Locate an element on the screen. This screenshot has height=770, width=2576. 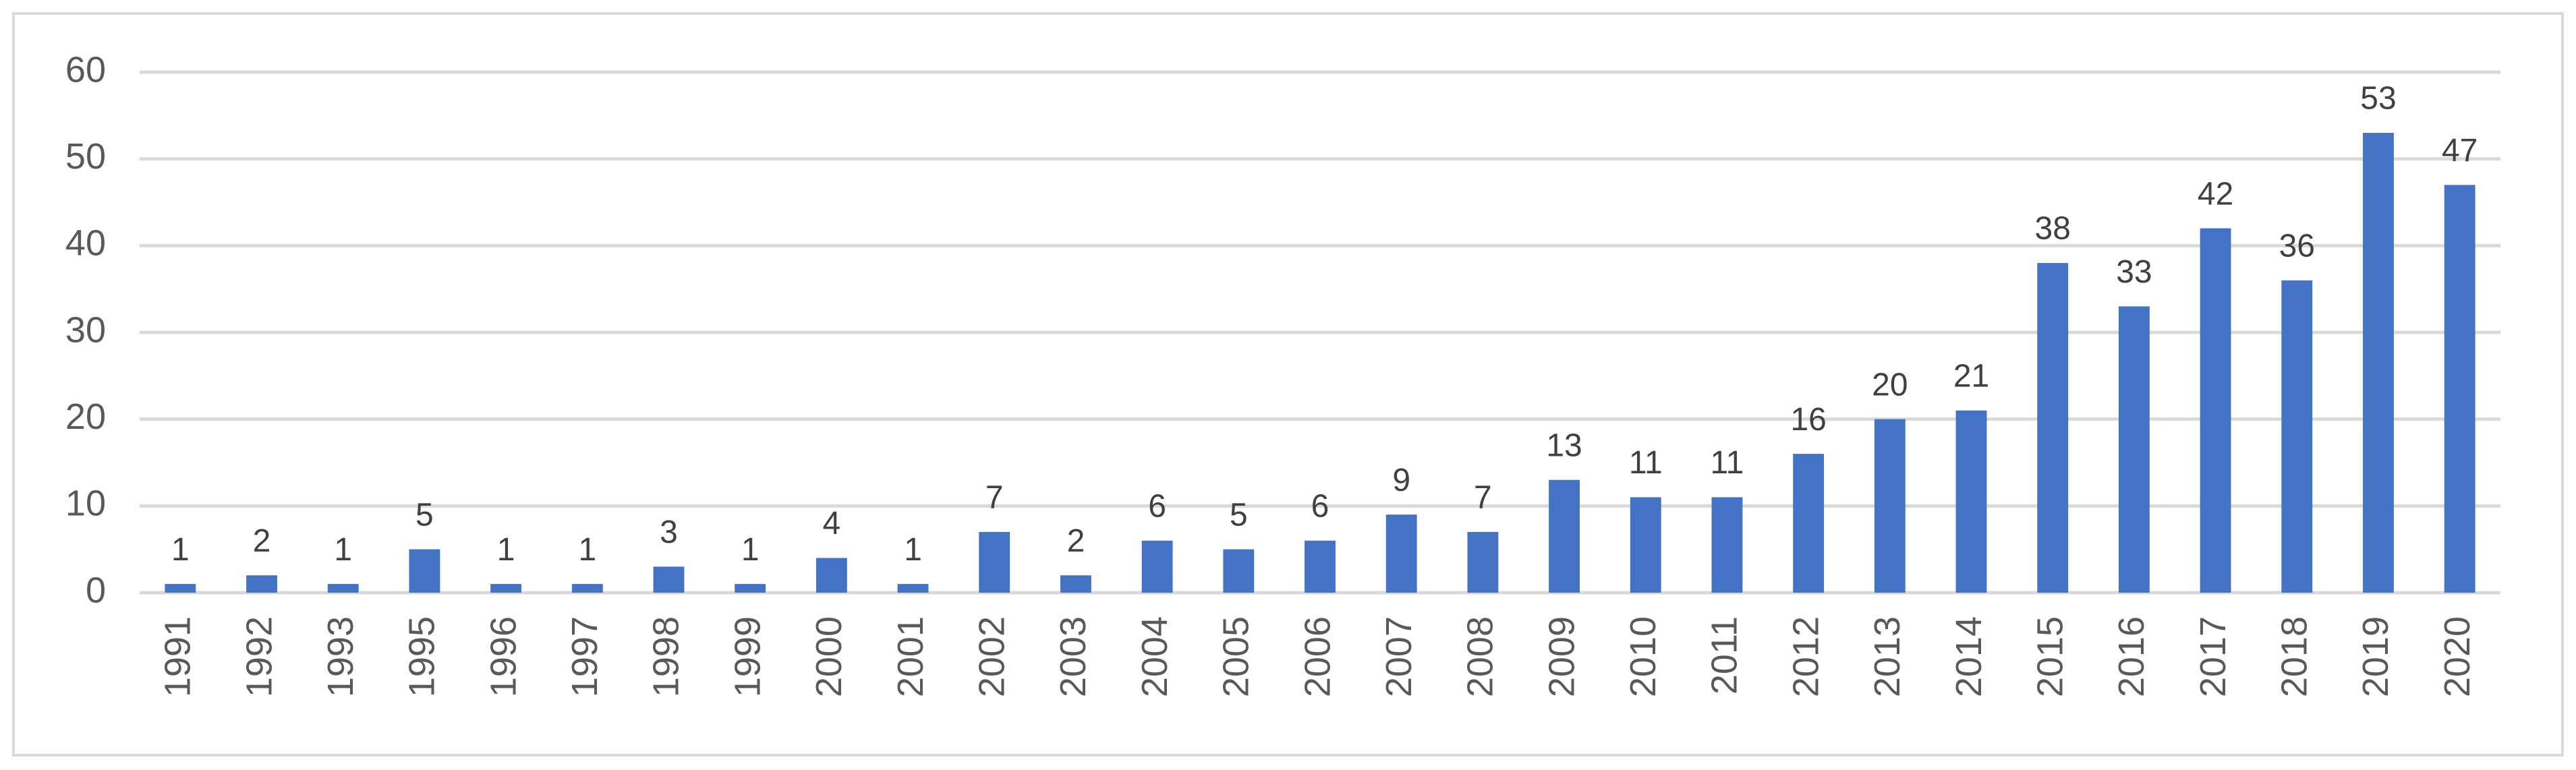
y-tick-label: 0 is located at coordinates (96, 590).